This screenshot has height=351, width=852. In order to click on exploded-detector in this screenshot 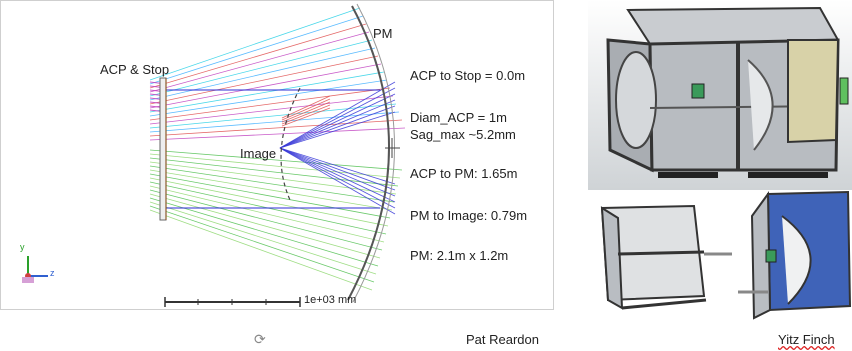, I will do `click(771, 256)`.